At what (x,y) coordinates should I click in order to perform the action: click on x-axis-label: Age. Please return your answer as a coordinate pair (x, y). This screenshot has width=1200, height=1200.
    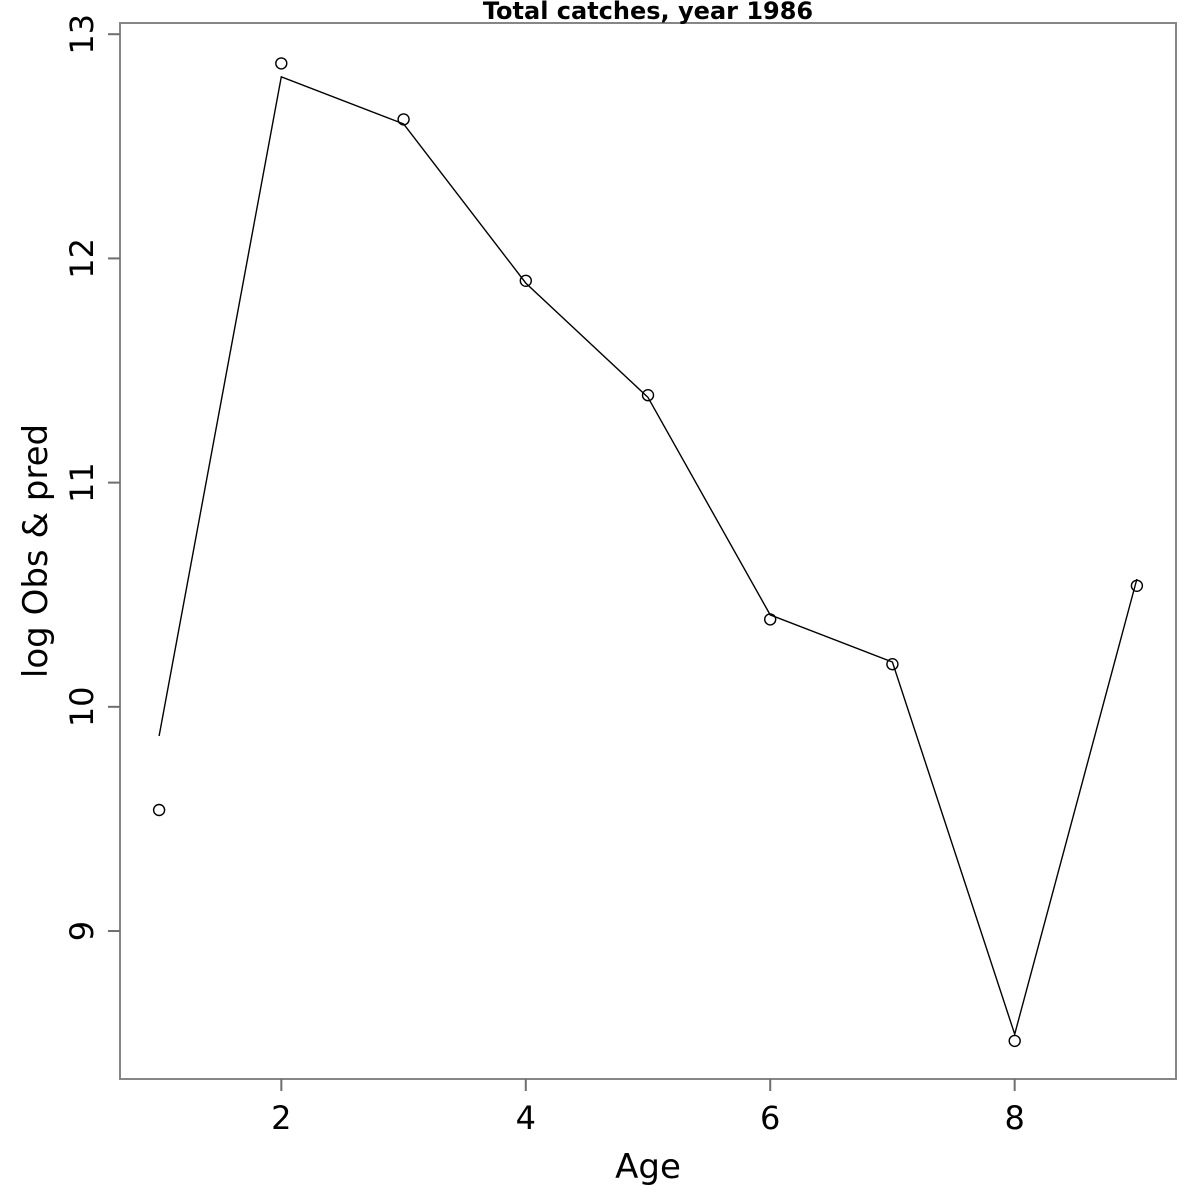
    Looking at the image, I should click on (648, 1167).